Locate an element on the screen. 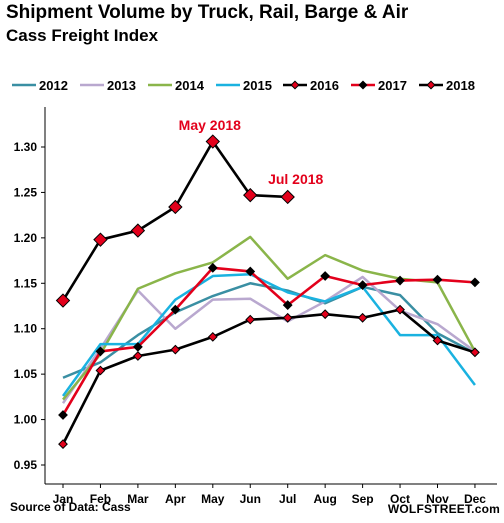  legend-item-2016: 2016 is located at coordinates (311, 85).